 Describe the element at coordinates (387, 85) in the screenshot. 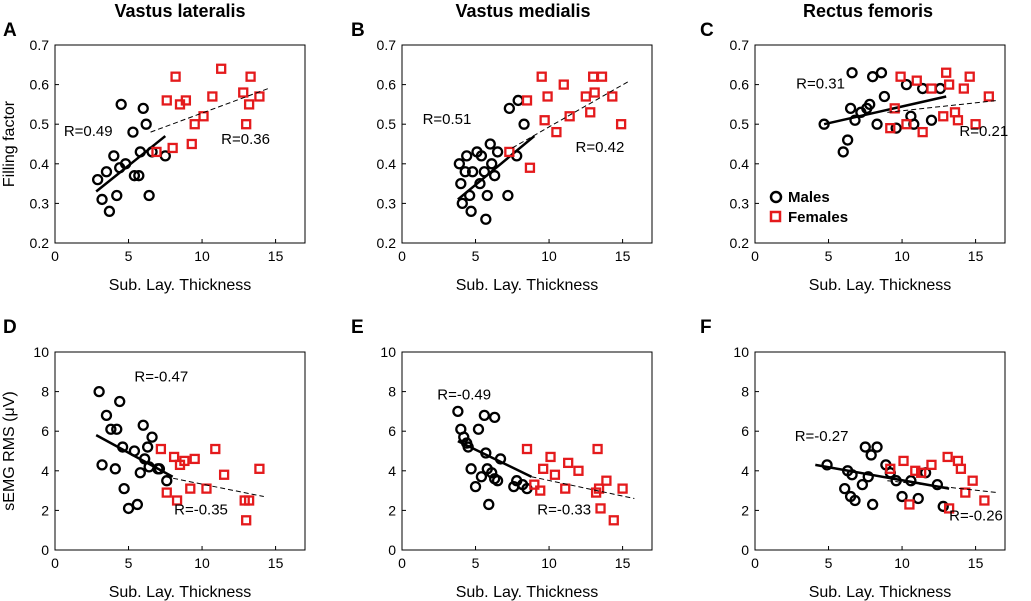

I see `y-tick-label: 0.6` at that location.